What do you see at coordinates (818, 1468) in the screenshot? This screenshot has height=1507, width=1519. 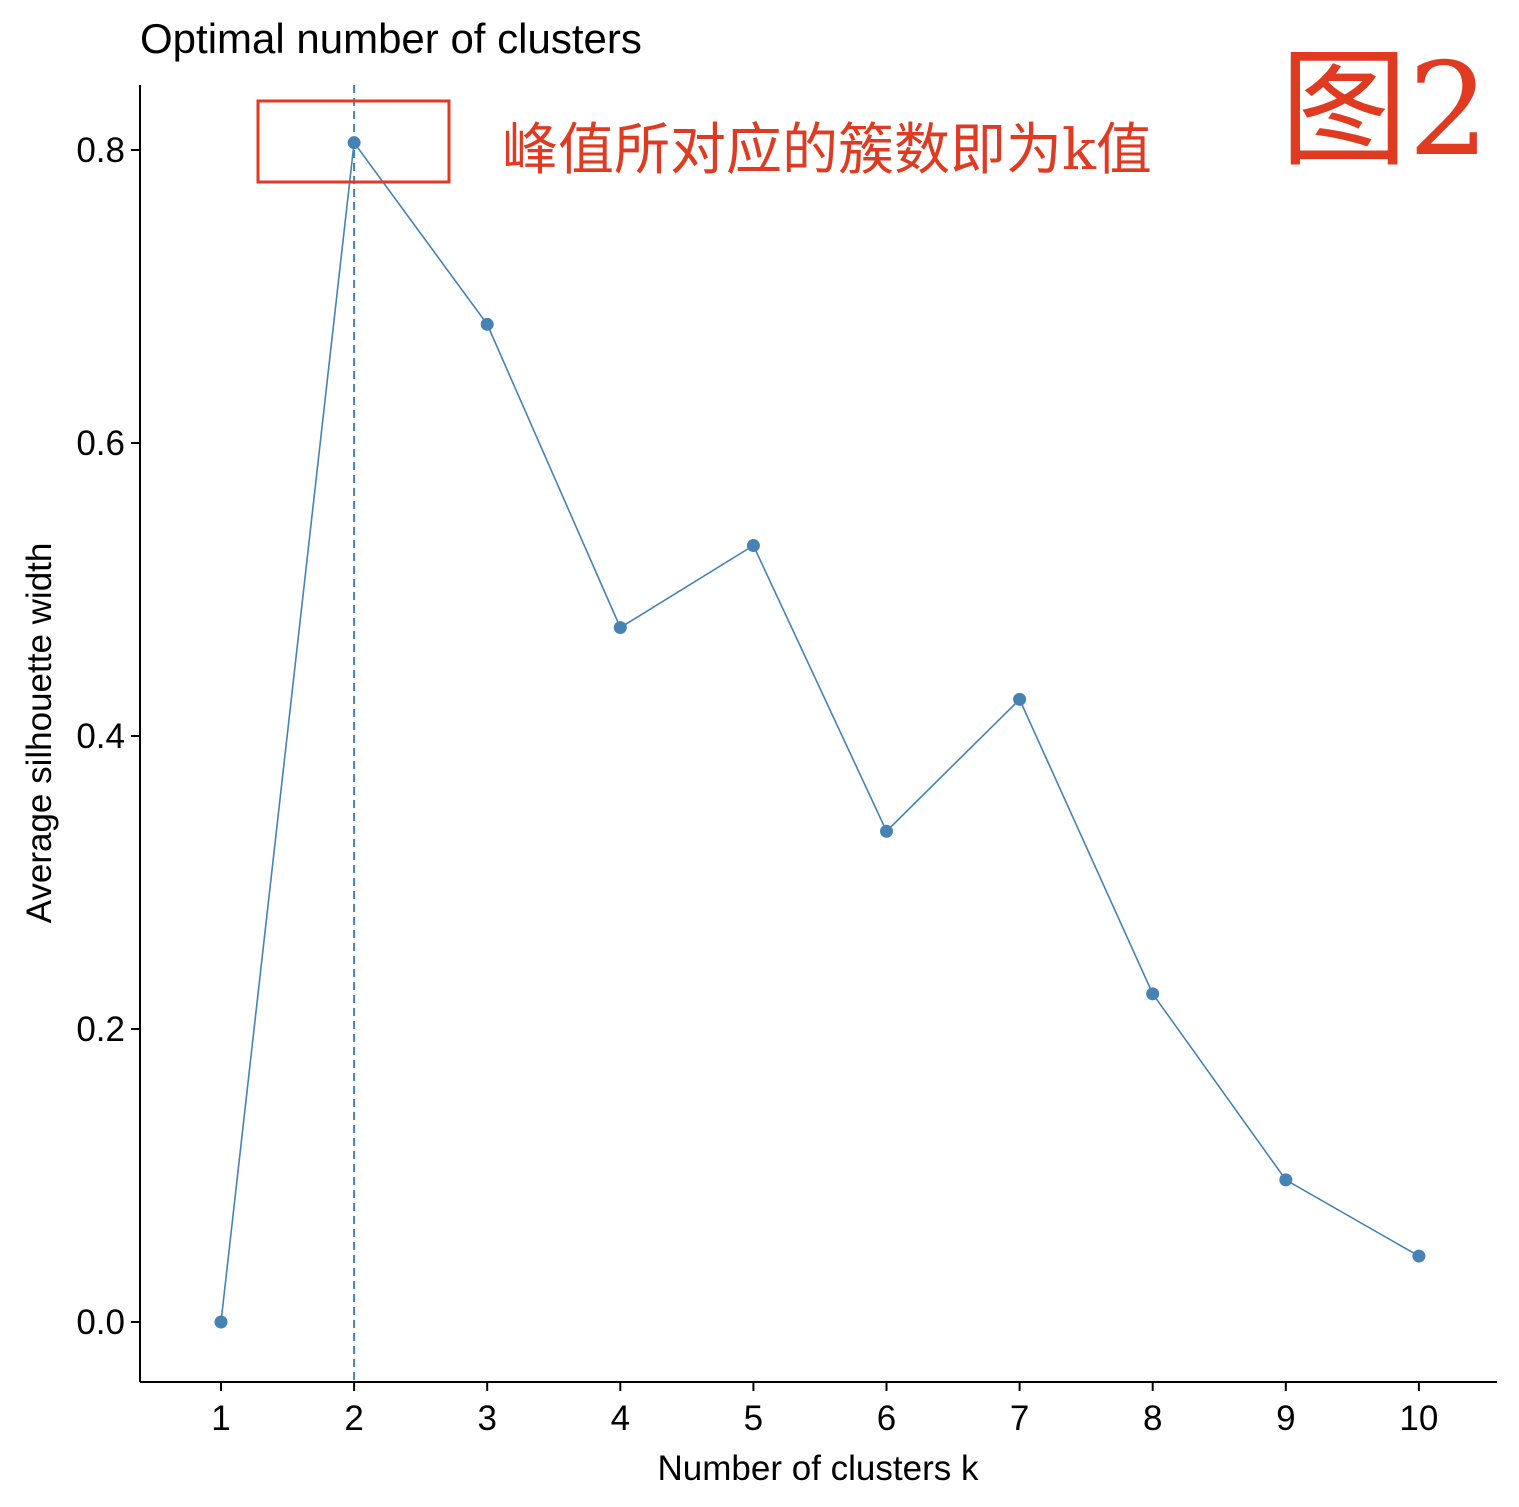 I see `x-axis-label: Number of clusters k` at bounding box center [818, 1468].